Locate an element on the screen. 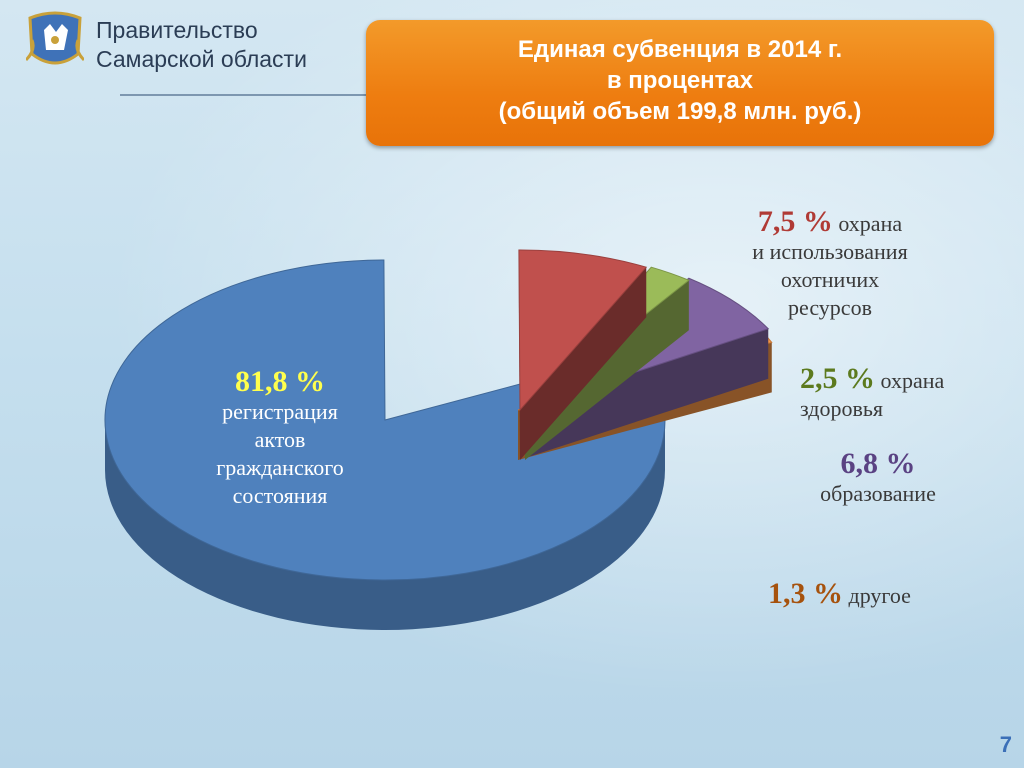  pie-slice-1-top is located at coordinates (583, 330).